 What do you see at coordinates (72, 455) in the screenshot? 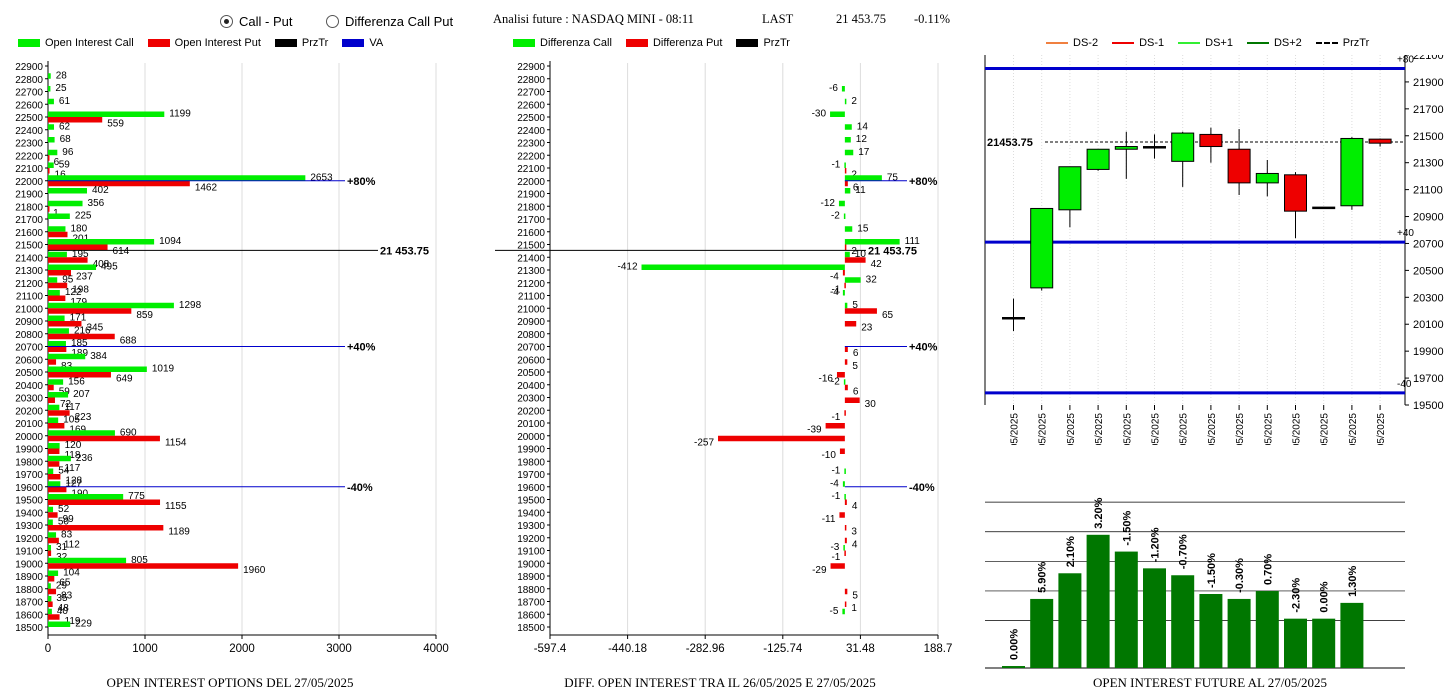
I see `put-value-label: 118` at bounding box center [72, 455].